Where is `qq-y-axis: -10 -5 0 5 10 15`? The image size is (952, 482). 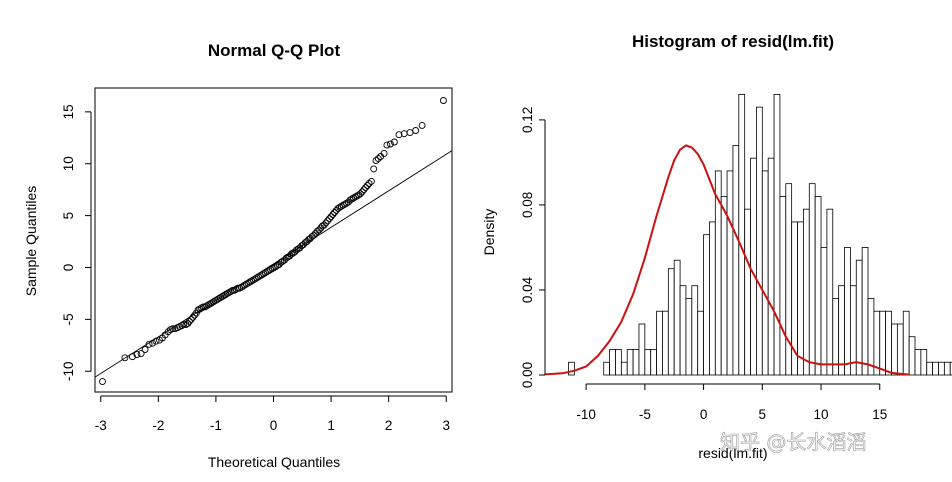 qq-y-axis: -10 -5 0 5 10 15 is located at coordinates (76, 242).